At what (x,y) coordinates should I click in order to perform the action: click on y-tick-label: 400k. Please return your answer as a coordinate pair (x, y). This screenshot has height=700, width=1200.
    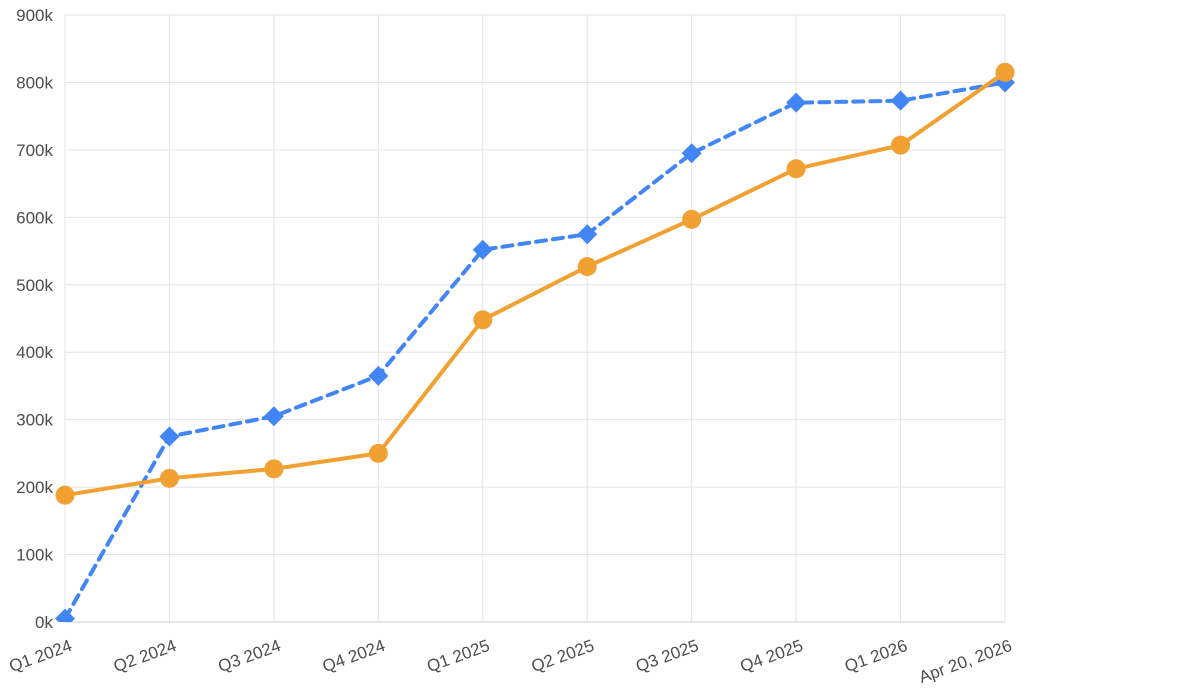
    Looking at the image, I should click on (34, 352).